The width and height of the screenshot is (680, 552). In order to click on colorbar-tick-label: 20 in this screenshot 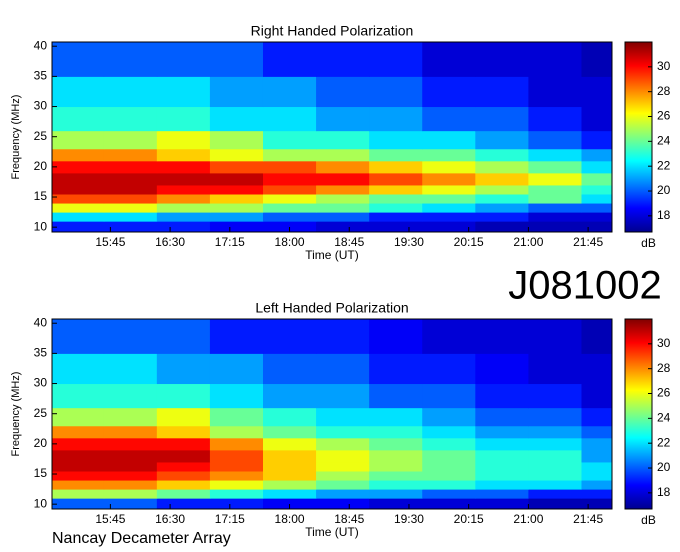, I will do `click(664, 467)`.